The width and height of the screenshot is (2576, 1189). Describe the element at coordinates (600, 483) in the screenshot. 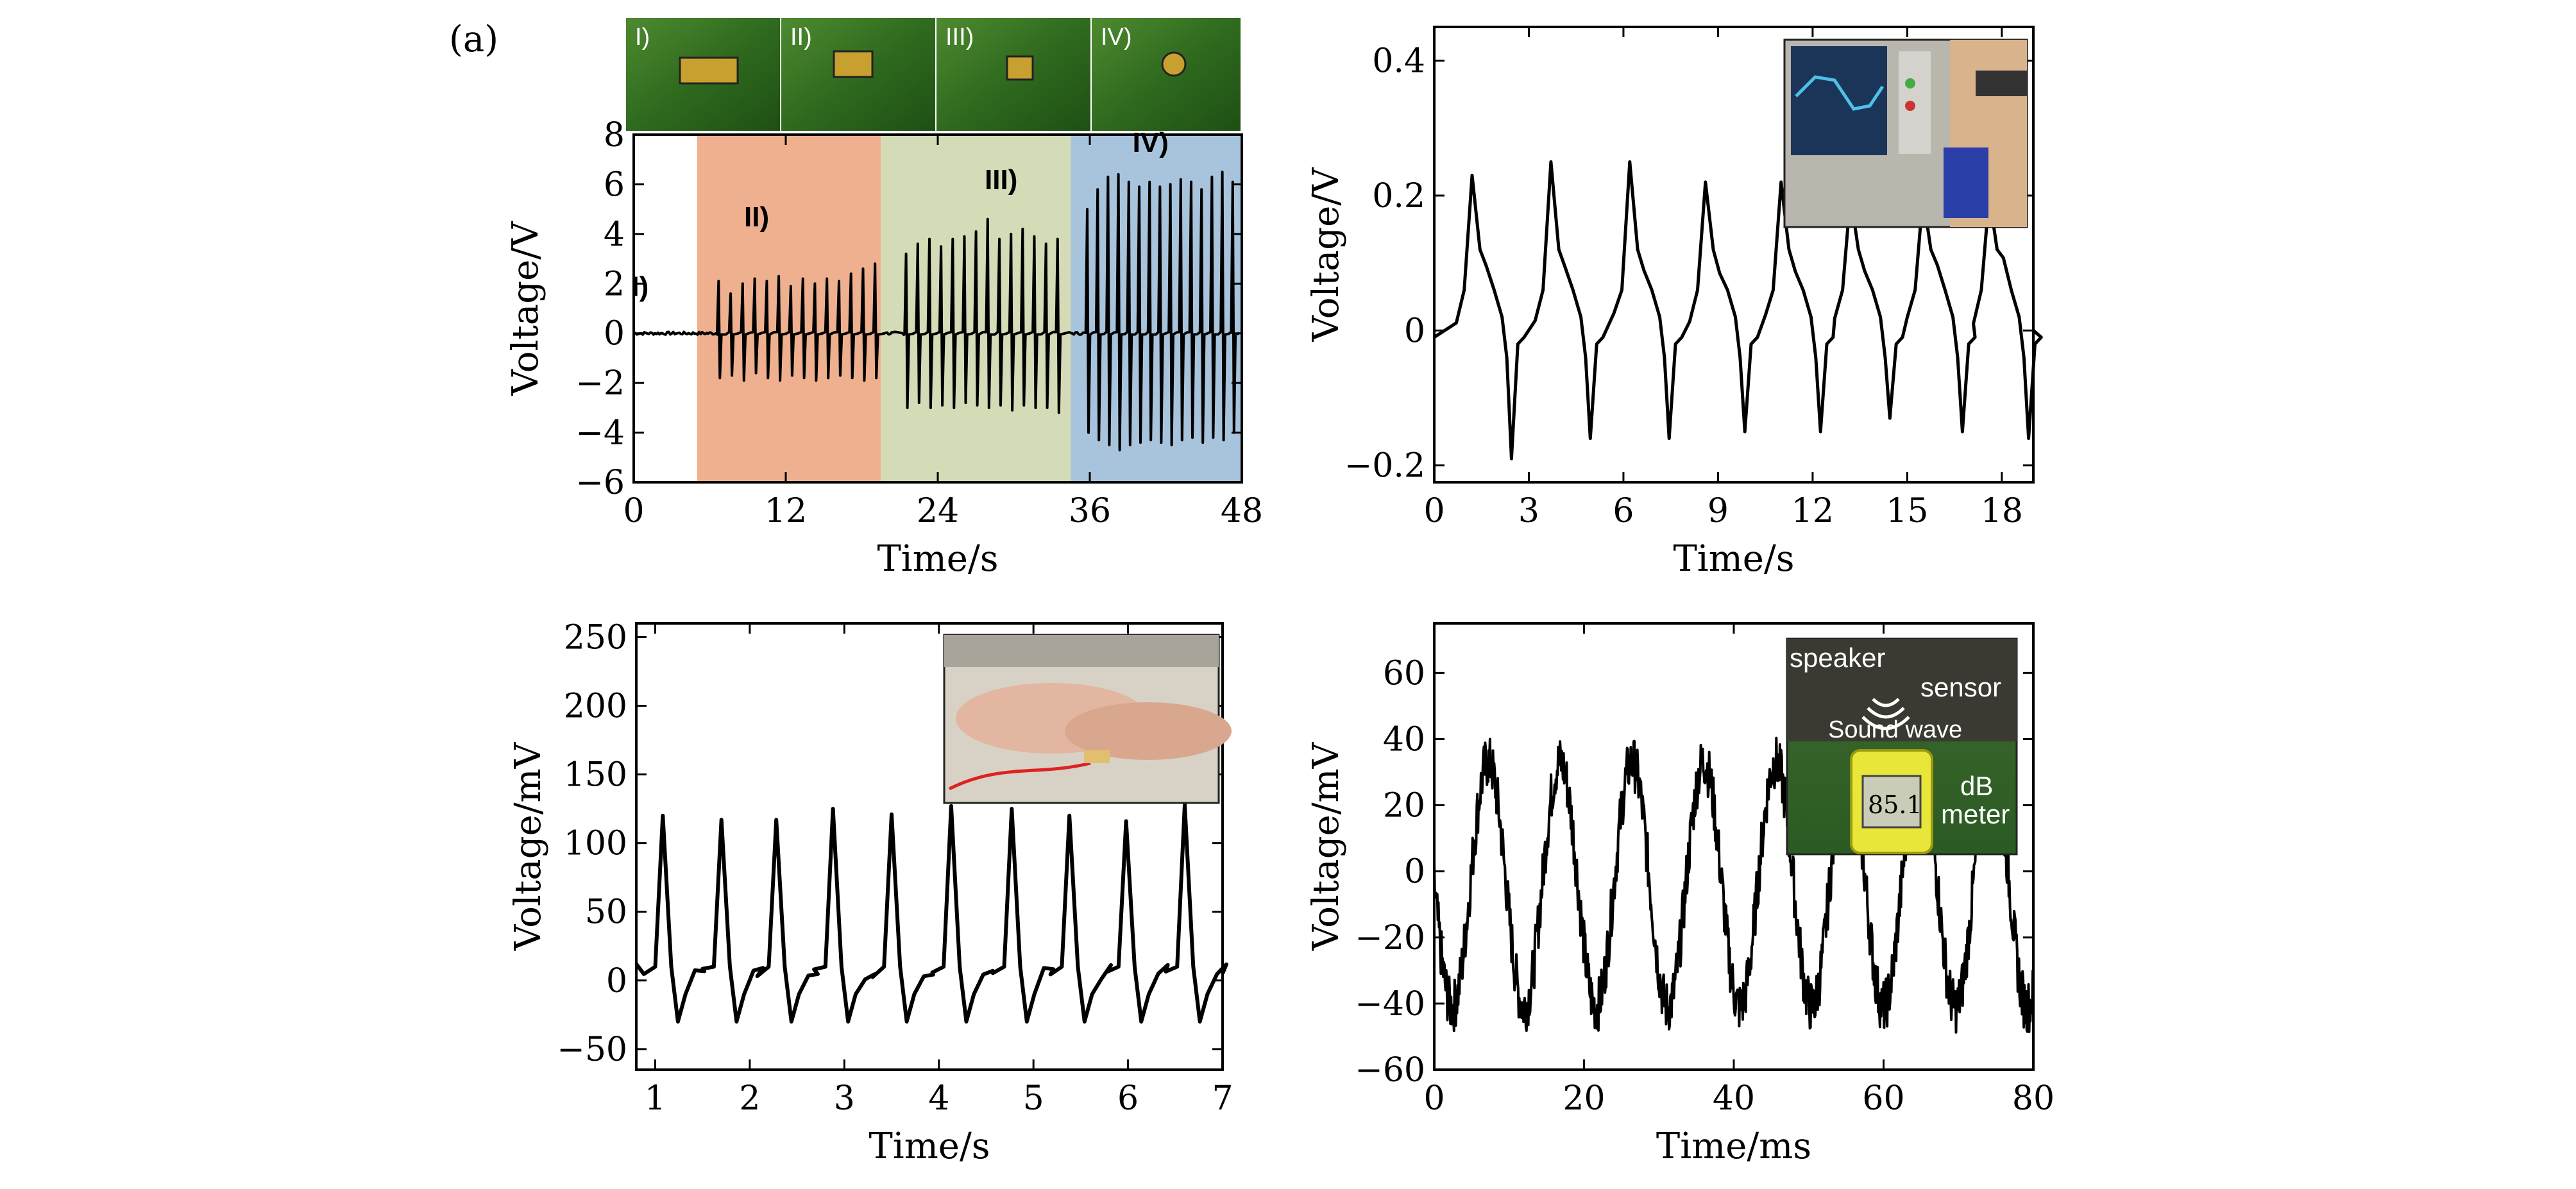

I see `y-tick-label-a-0: −6` at that location.